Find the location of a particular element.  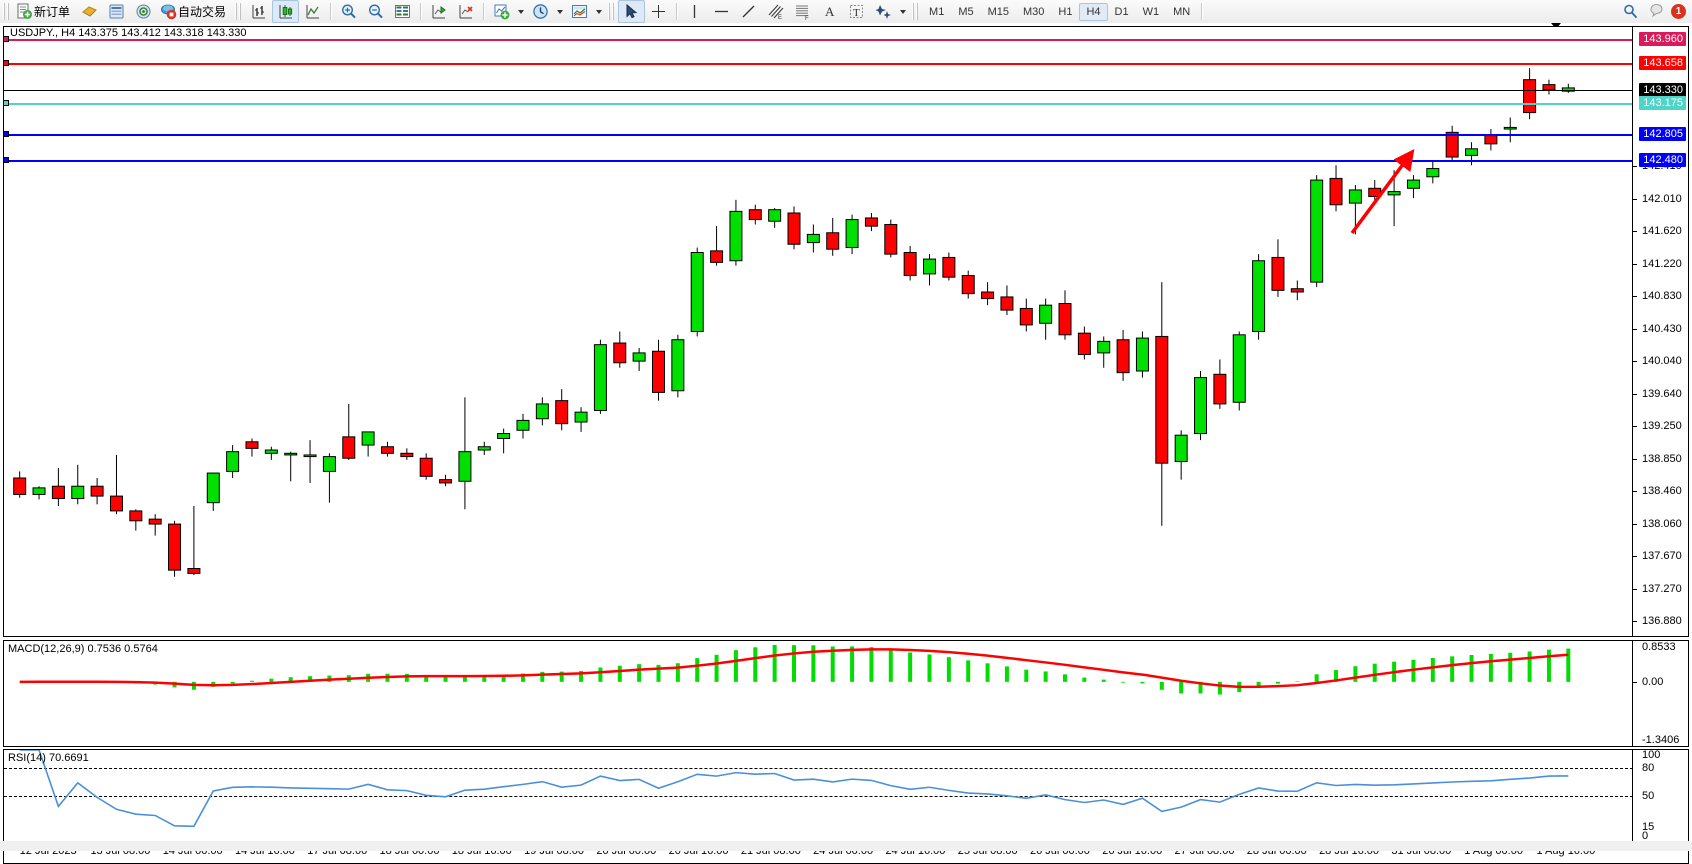

level-handle-bid-line is located at coordinates (6, 103).